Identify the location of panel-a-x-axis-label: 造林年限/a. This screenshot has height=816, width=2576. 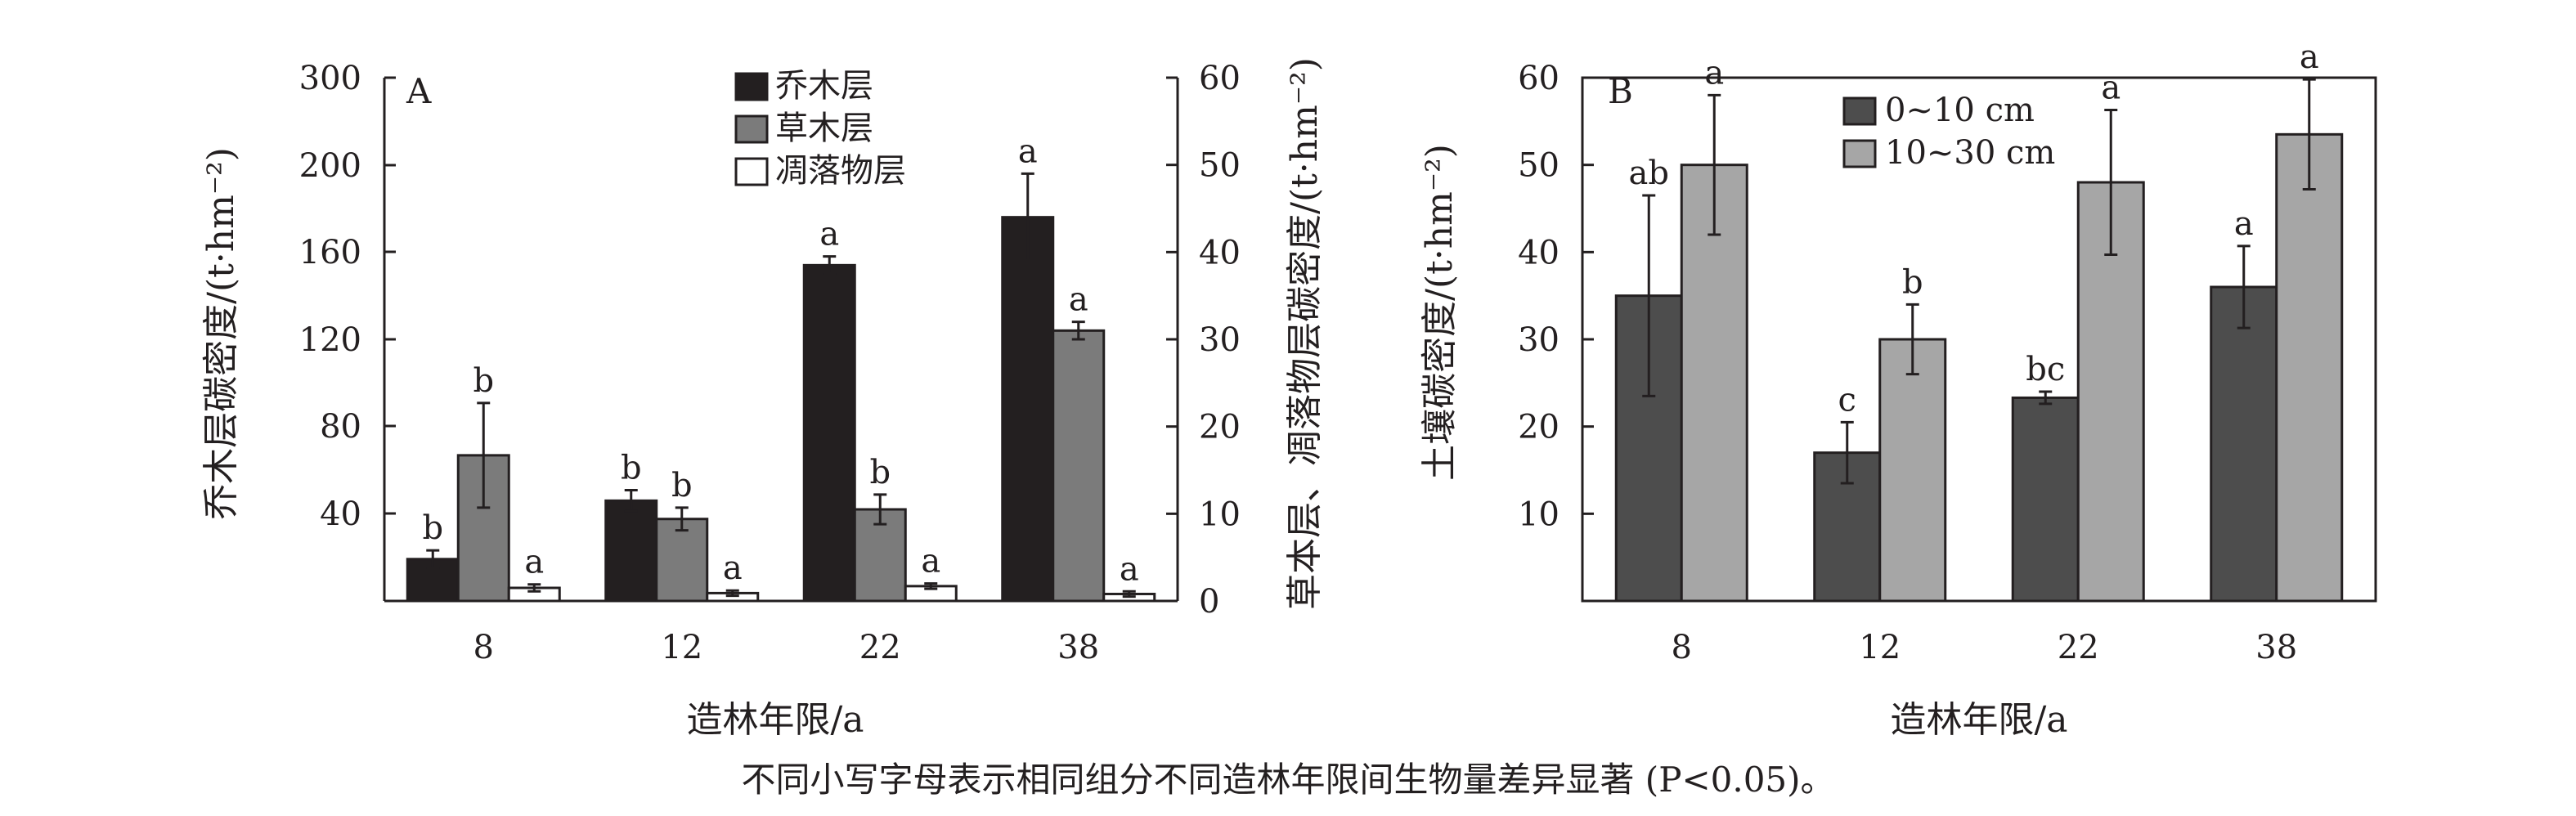
(775, 720).